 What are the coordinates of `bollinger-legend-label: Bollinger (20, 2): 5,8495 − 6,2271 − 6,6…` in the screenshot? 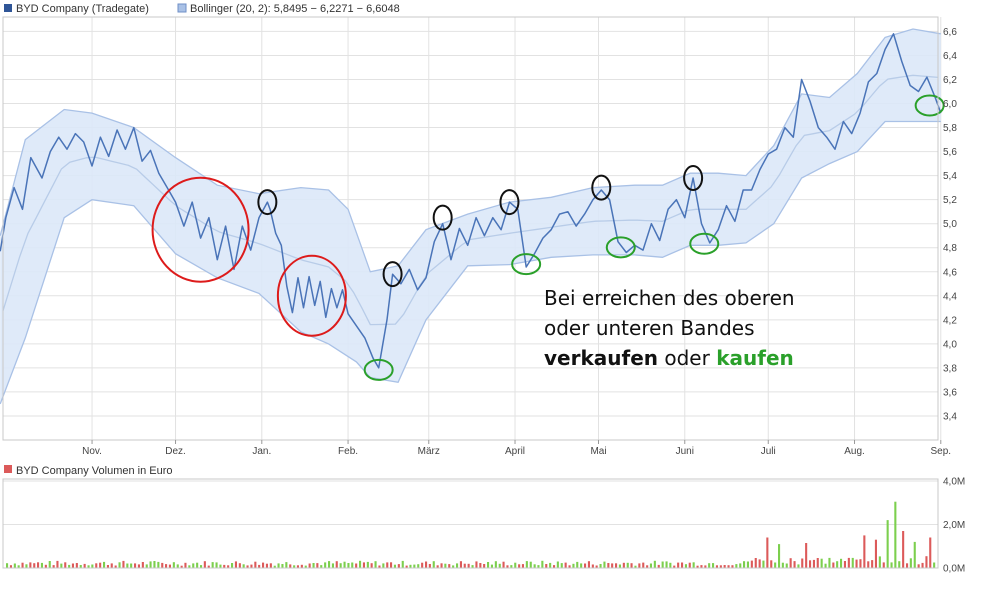 It's located at (295, 9).